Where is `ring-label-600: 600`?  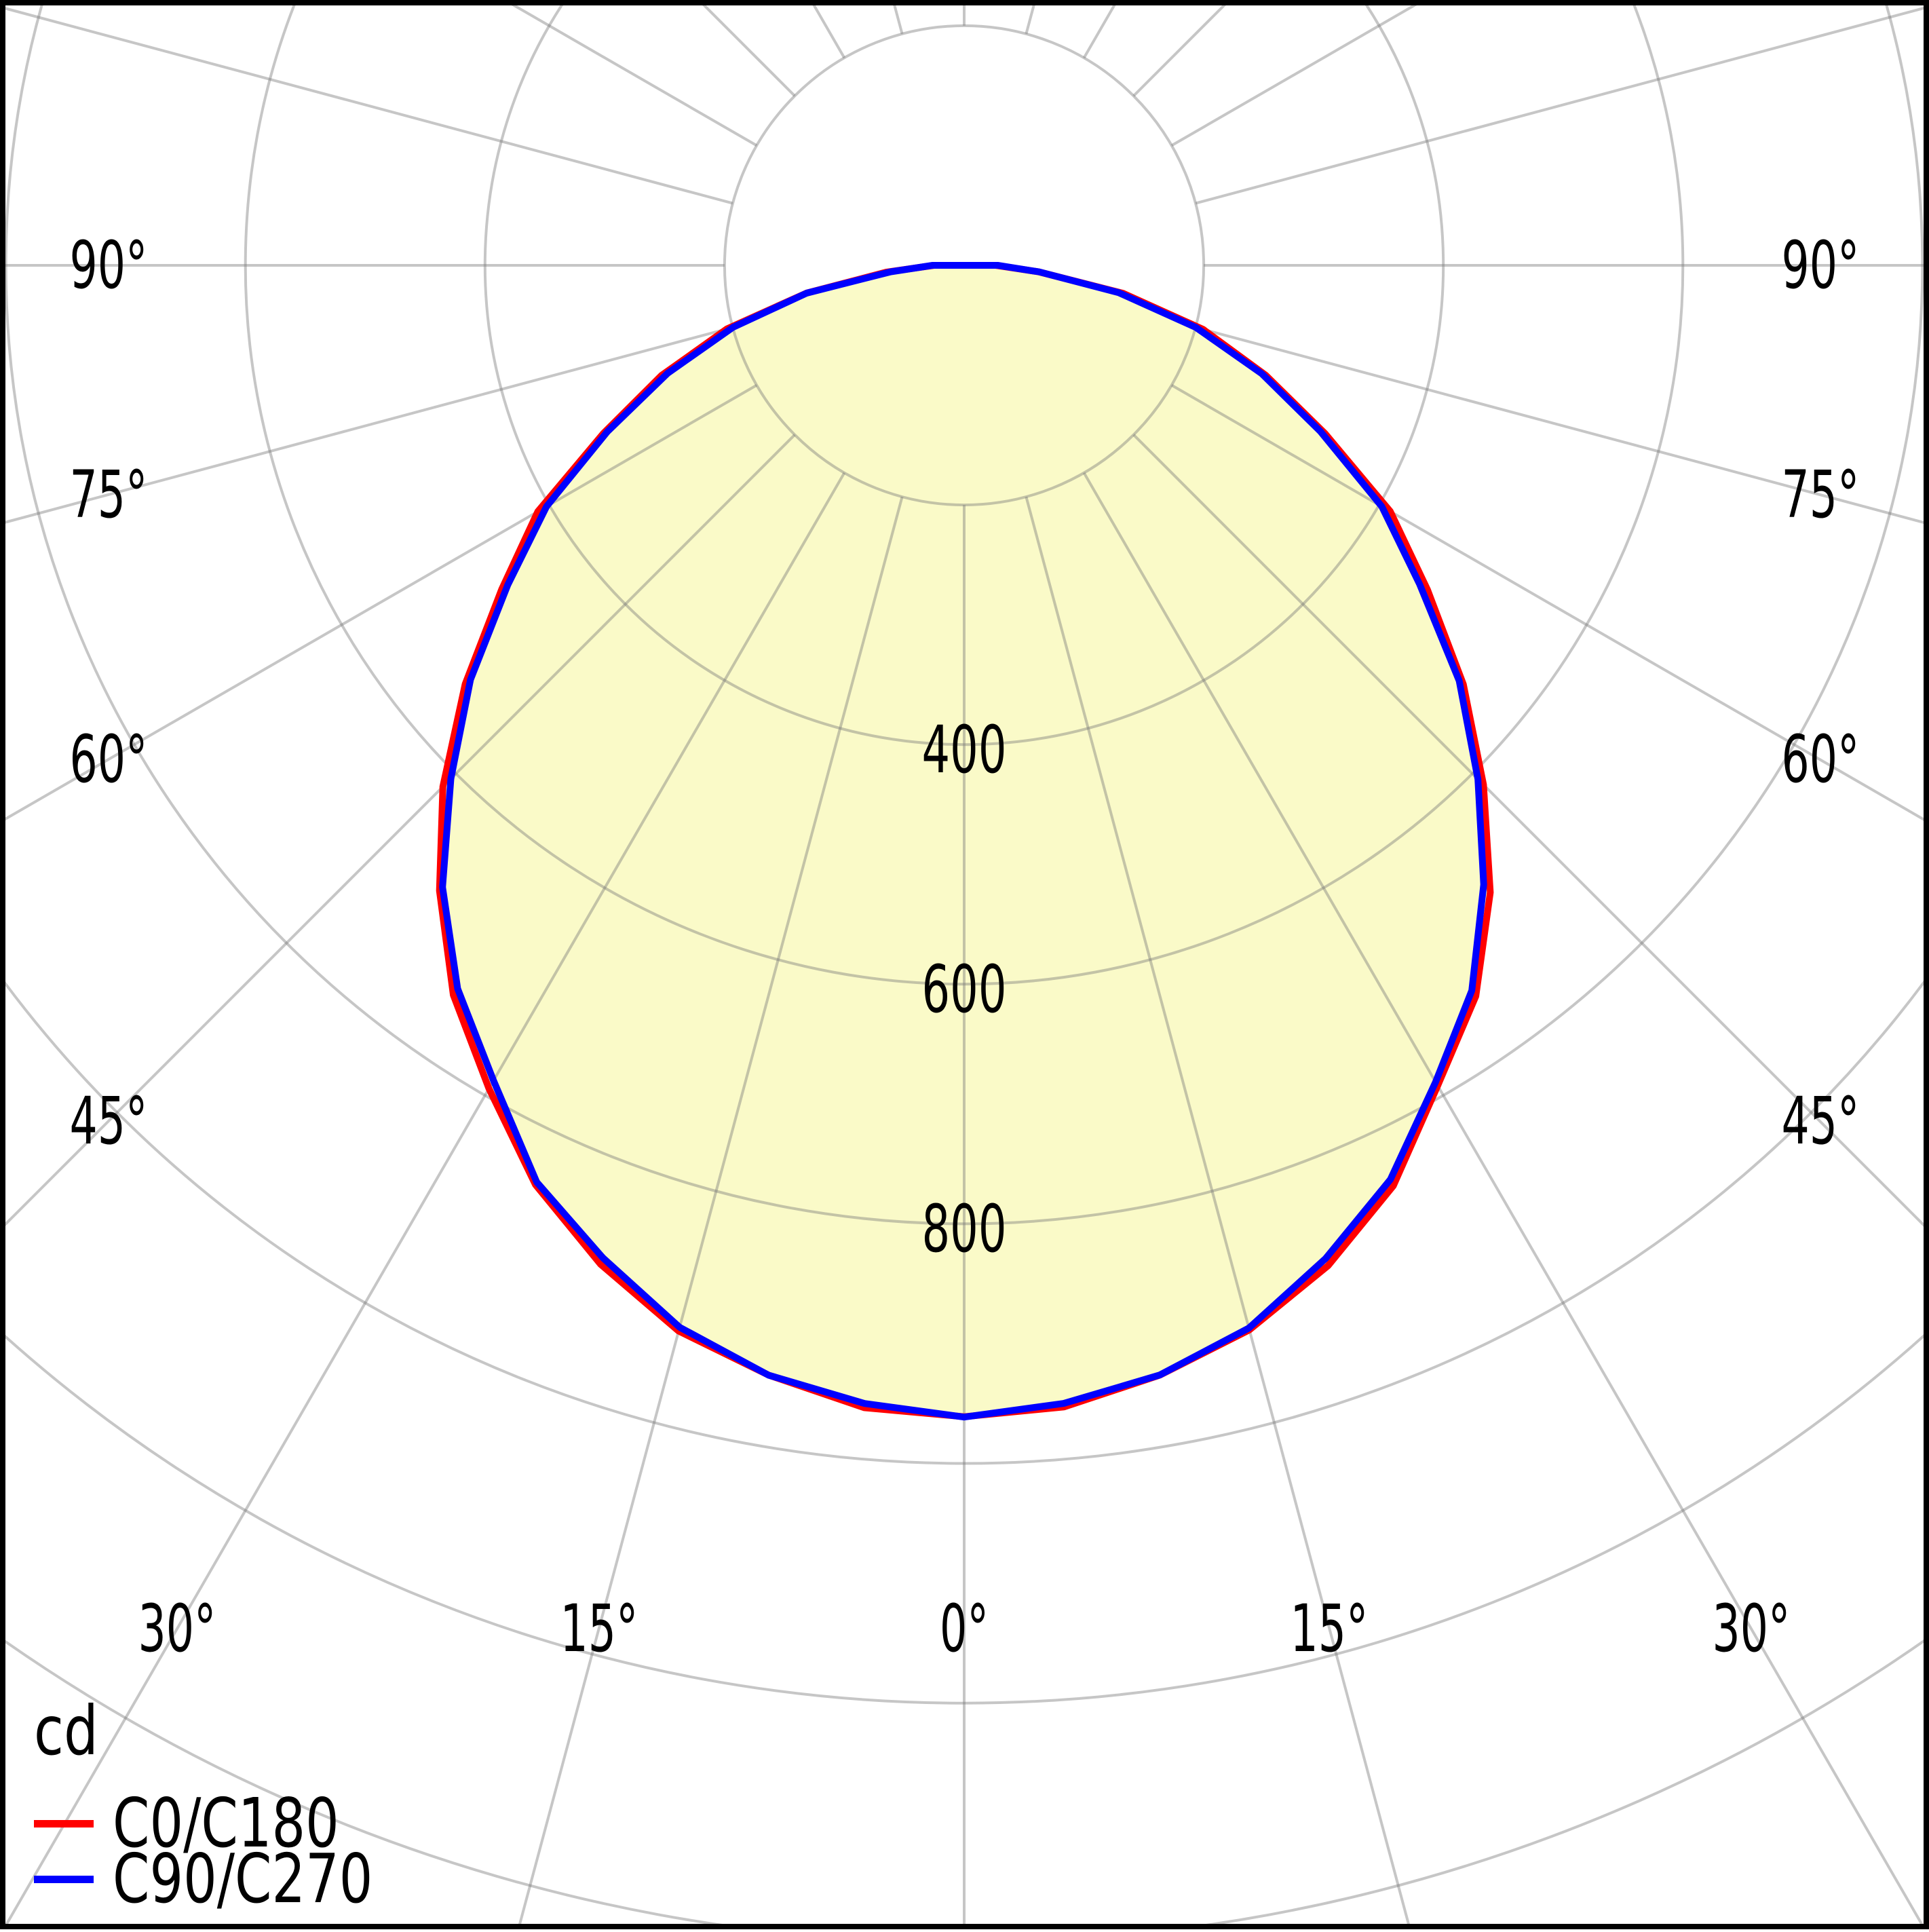 ring-label-600: 600 is located at coordinates (964, 989).